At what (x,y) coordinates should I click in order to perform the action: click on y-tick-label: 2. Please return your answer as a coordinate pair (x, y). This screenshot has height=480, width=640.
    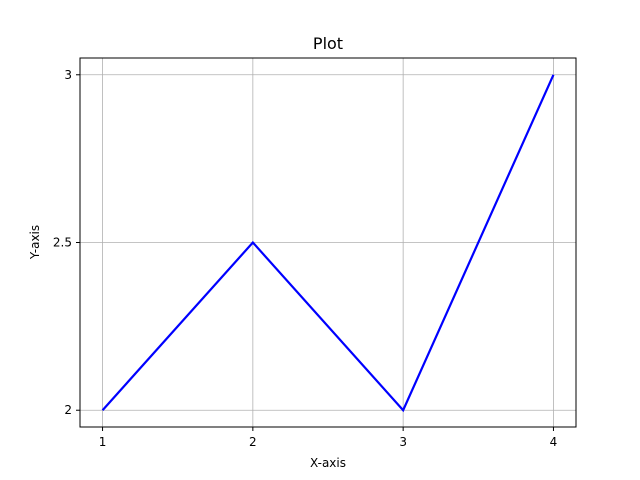
    Looking at the image, I should click on (68, 410).